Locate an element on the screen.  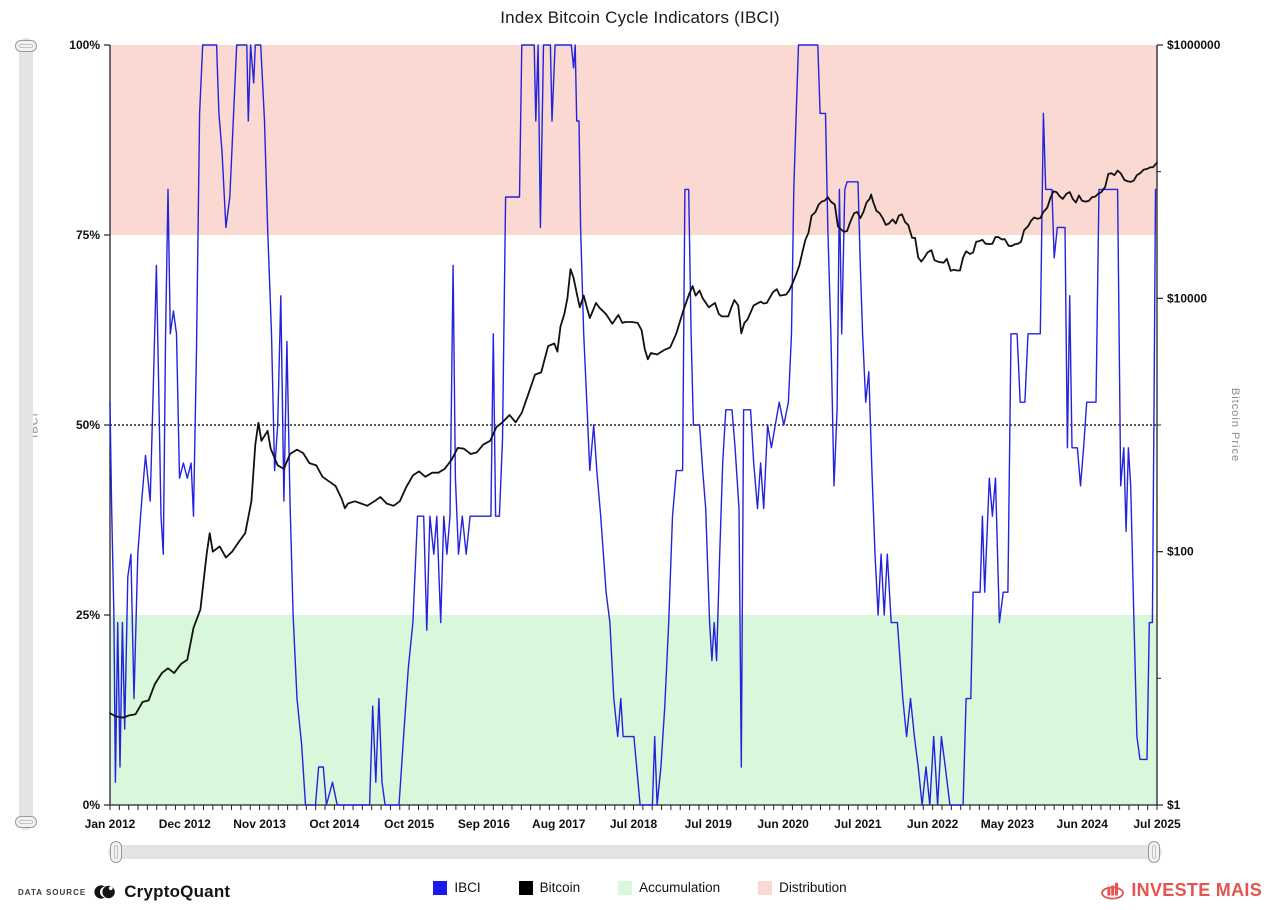
y-slider-handle-bottom is located at coordinates (26, 822).